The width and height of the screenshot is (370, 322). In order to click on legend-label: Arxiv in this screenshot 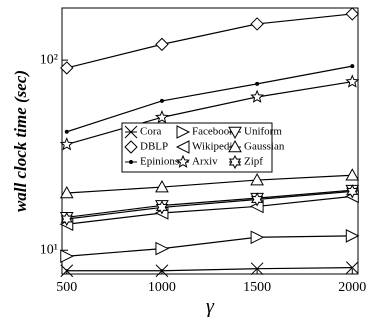, I will do `click(205, 162)`.